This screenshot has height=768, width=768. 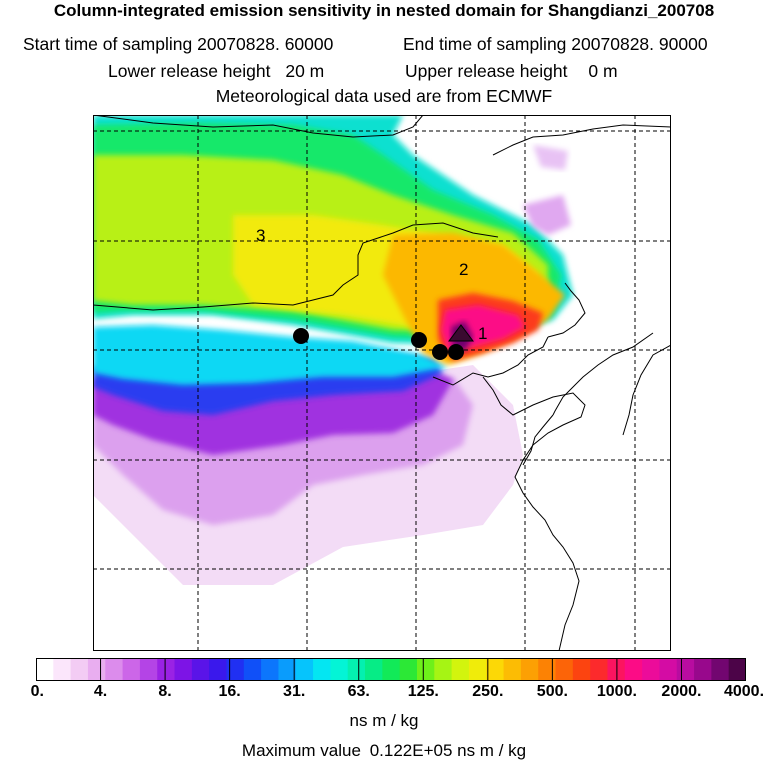 I want to click on release-site-triangle, so click(x=461, y=333).